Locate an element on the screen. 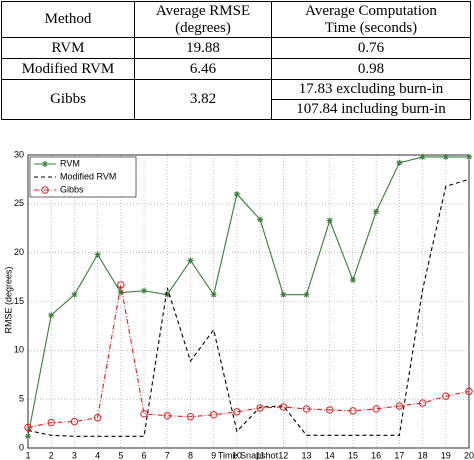 This screenshot has width=474, height=460. y-axis-label: RMSE (degrees) is located at coordinates (8, 299).